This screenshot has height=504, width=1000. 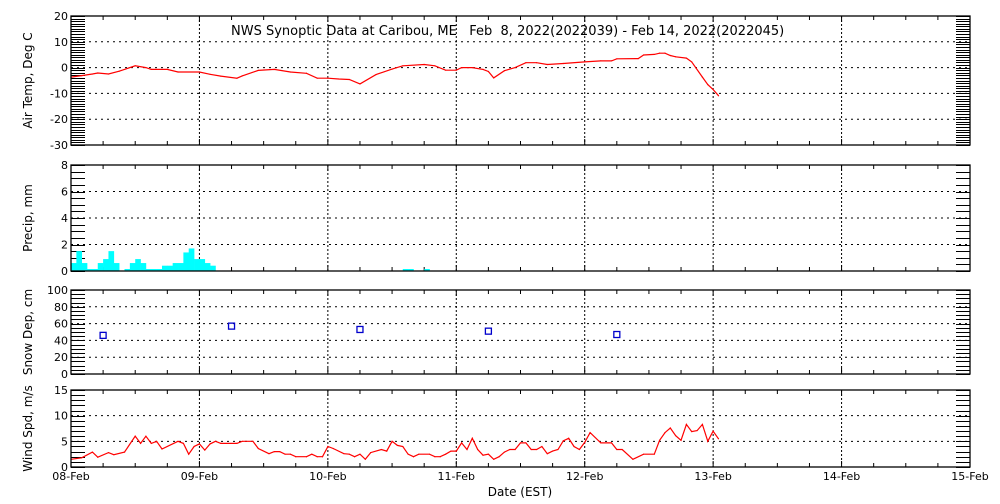 What do you see at coordinates (64, 192) in the screenshot?
I see `y-tick-label: 6` at bounding box center [64, 192].